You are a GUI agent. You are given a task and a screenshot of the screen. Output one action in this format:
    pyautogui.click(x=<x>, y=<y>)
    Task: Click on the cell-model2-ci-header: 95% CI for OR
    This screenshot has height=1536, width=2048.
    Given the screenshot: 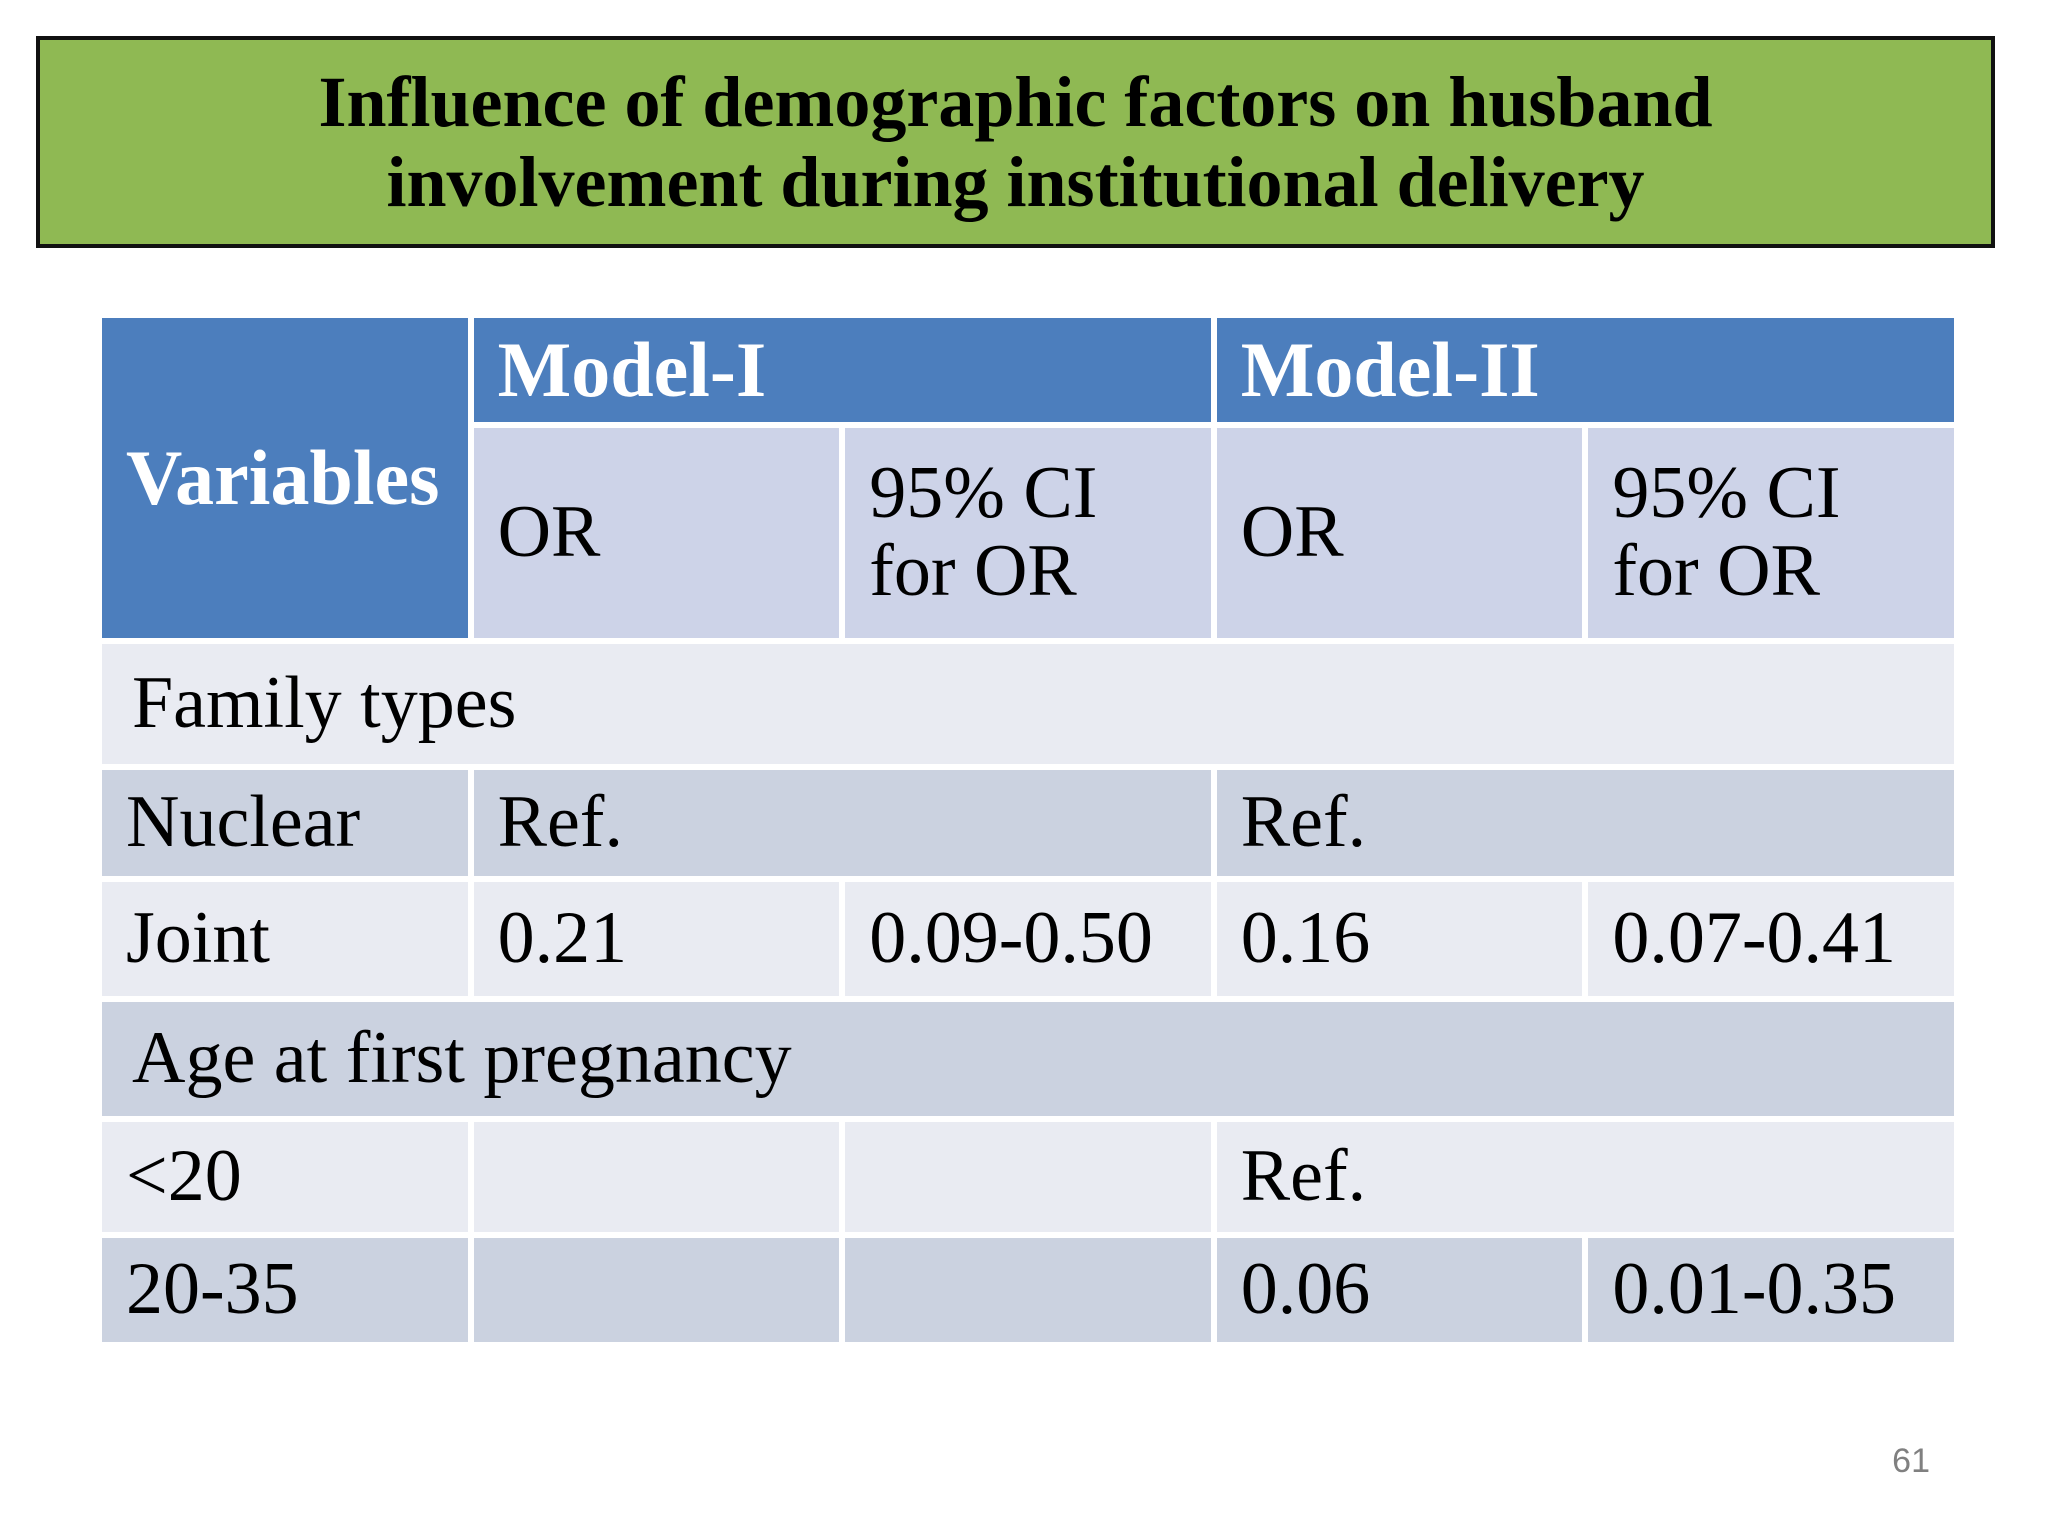 What is the action you would take?
    pyautogui.click(x=1771, y=533)
    